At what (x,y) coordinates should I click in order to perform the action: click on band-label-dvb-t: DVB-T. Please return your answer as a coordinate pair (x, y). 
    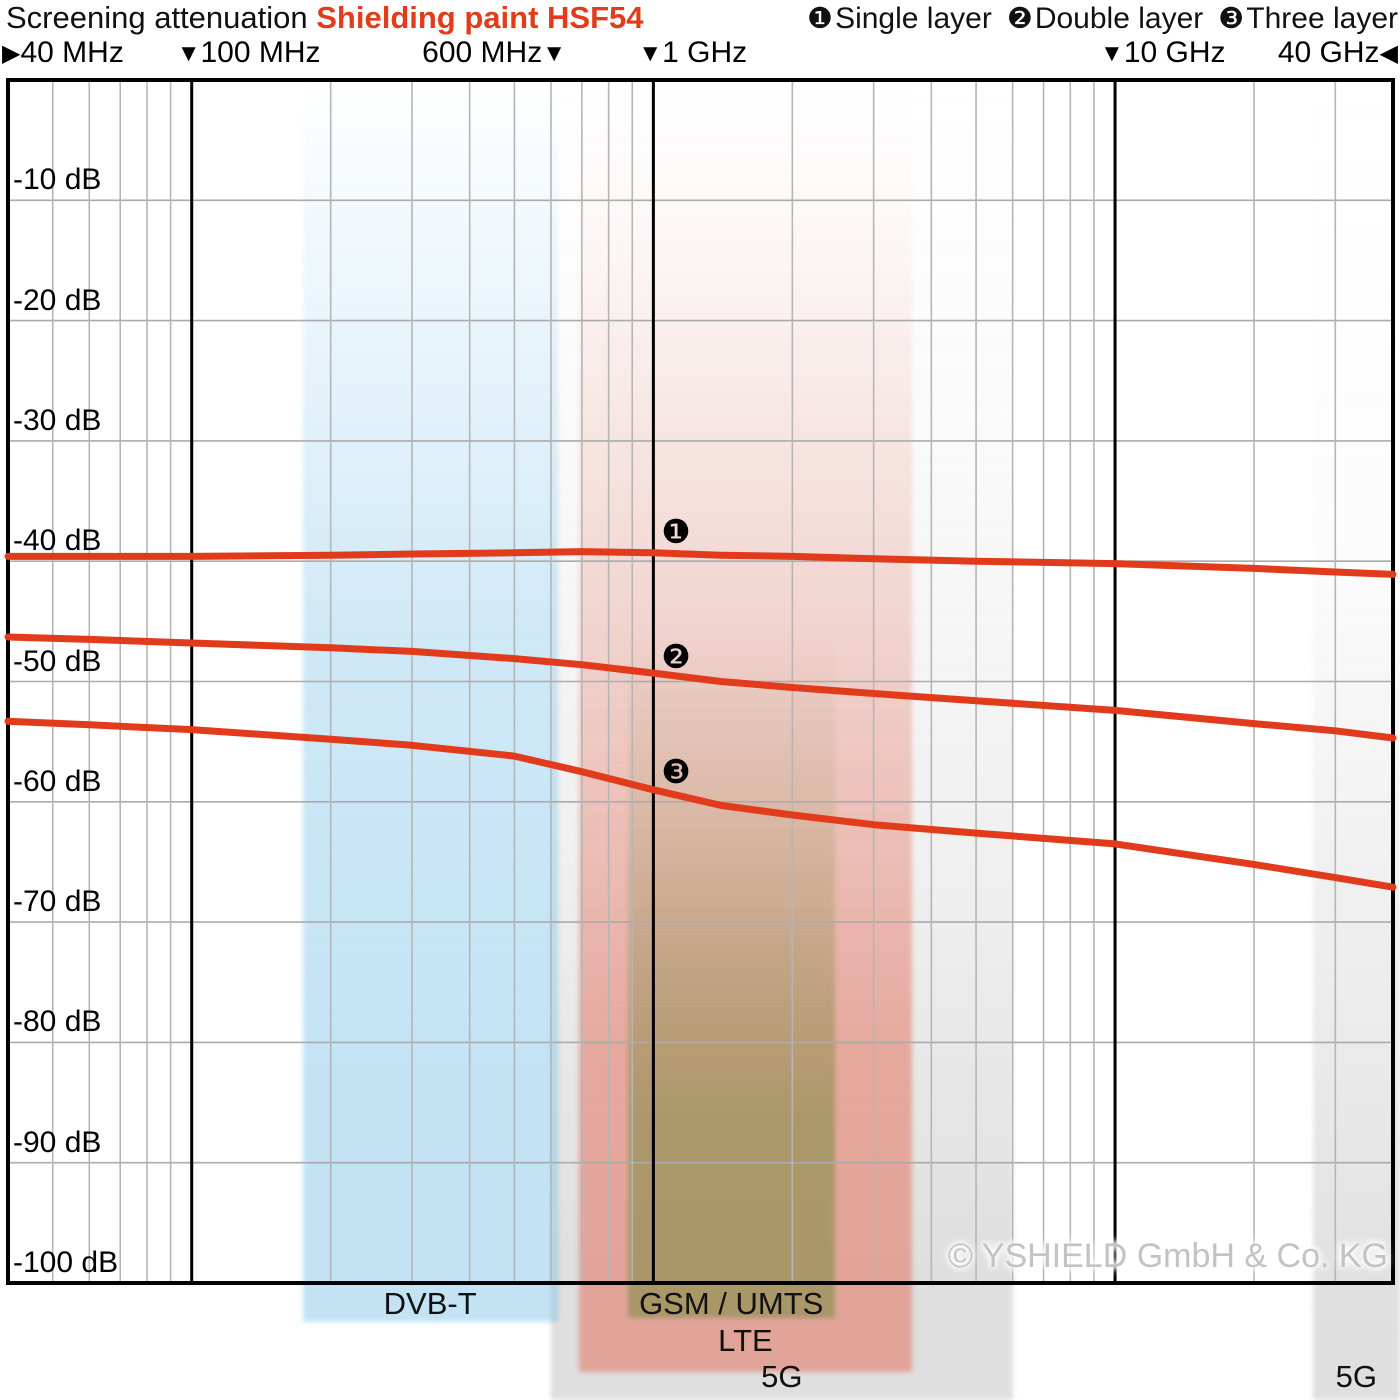
    Looking at the image, I should click on (430, 1303).